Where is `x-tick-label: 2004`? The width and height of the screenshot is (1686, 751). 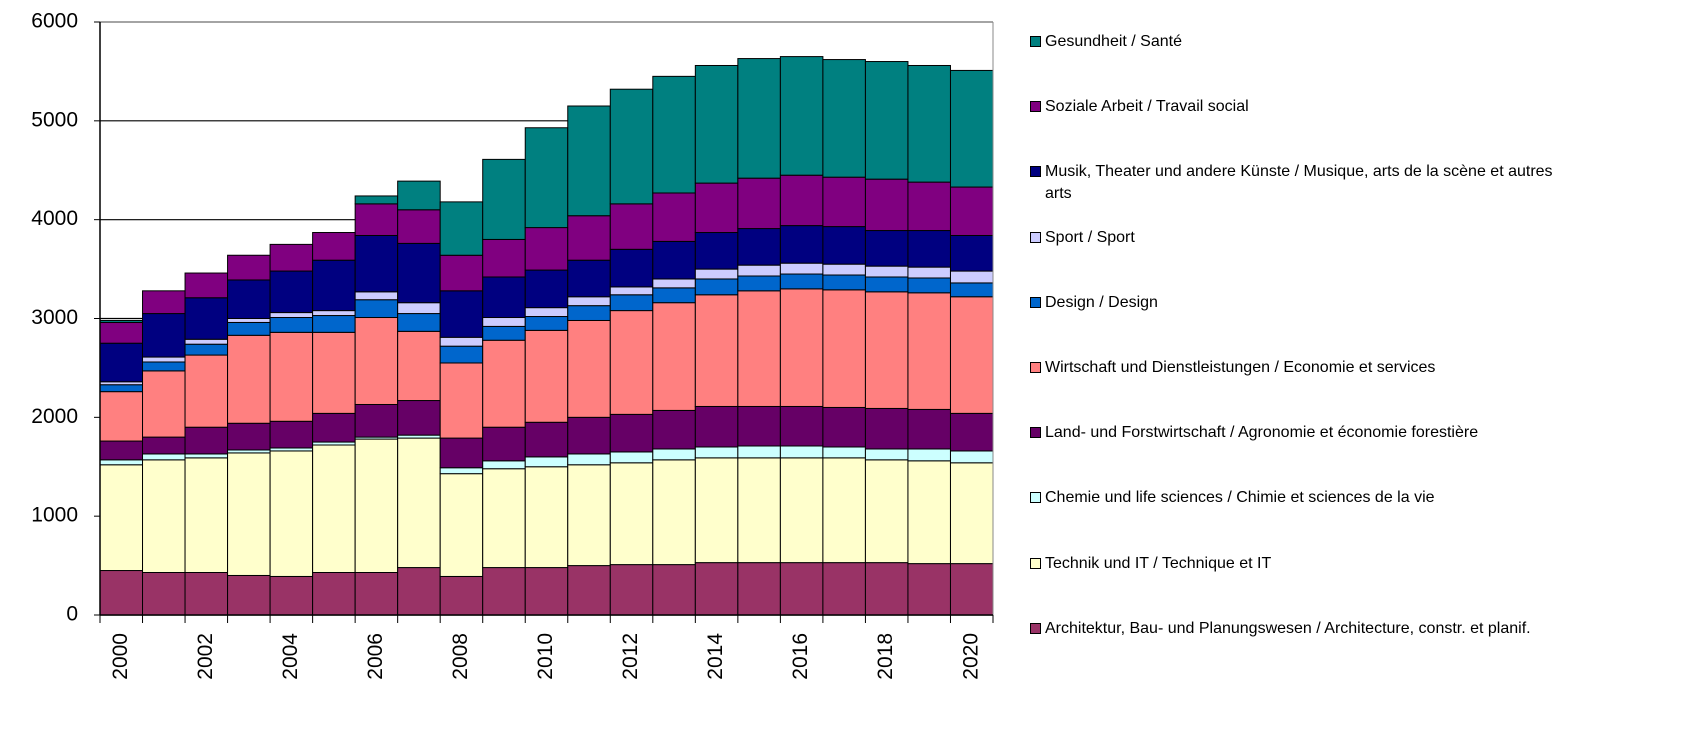 x-tick-label: 2004 is located at coordinates (290, 656).